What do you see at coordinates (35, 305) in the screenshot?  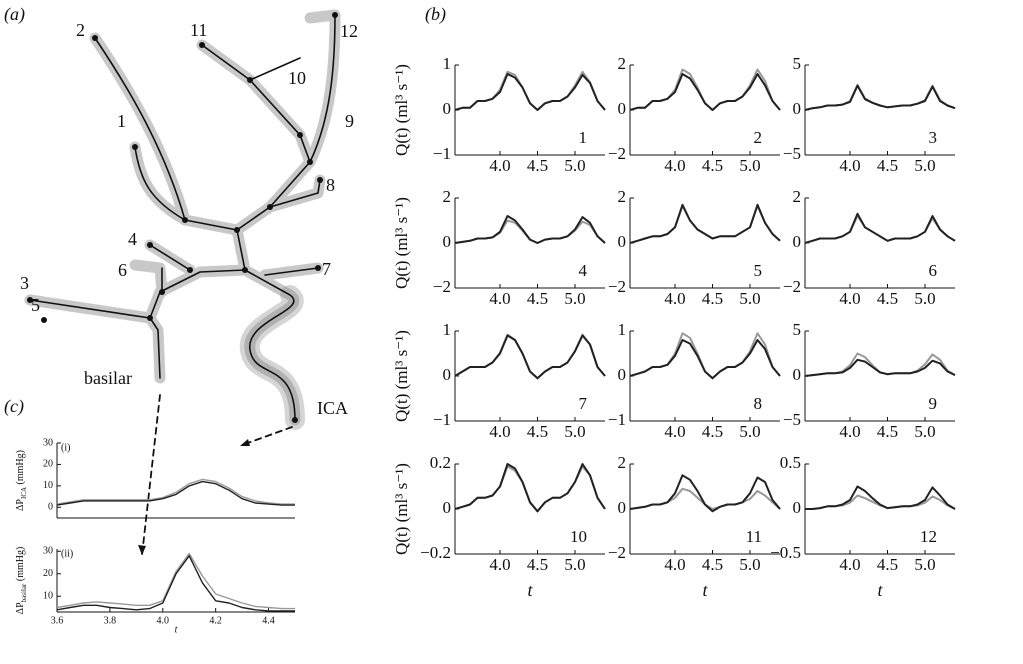 I see `vessel-label: 5` at bounding box center [35, 305].